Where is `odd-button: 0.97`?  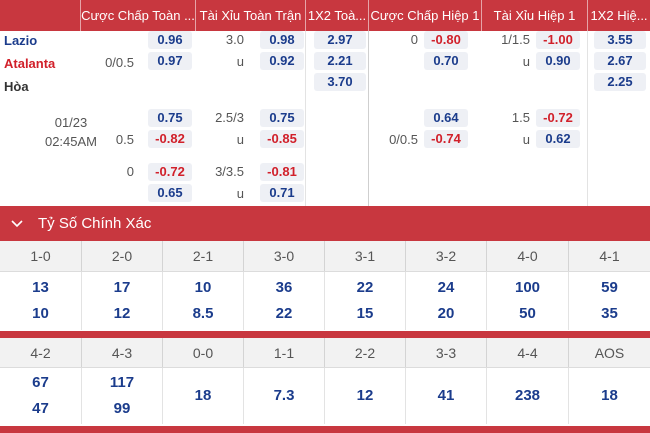
odd-button: 0.97 is located at coordinates (170, 61).